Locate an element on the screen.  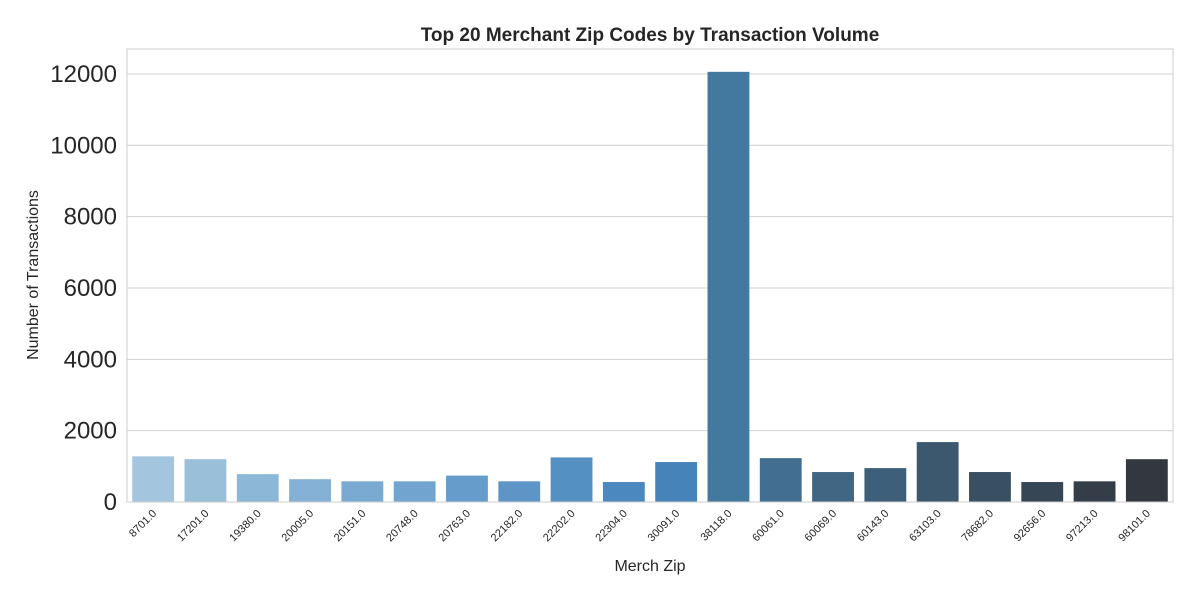
y-tick-label: 2000 is located at coordinates (90, 431).